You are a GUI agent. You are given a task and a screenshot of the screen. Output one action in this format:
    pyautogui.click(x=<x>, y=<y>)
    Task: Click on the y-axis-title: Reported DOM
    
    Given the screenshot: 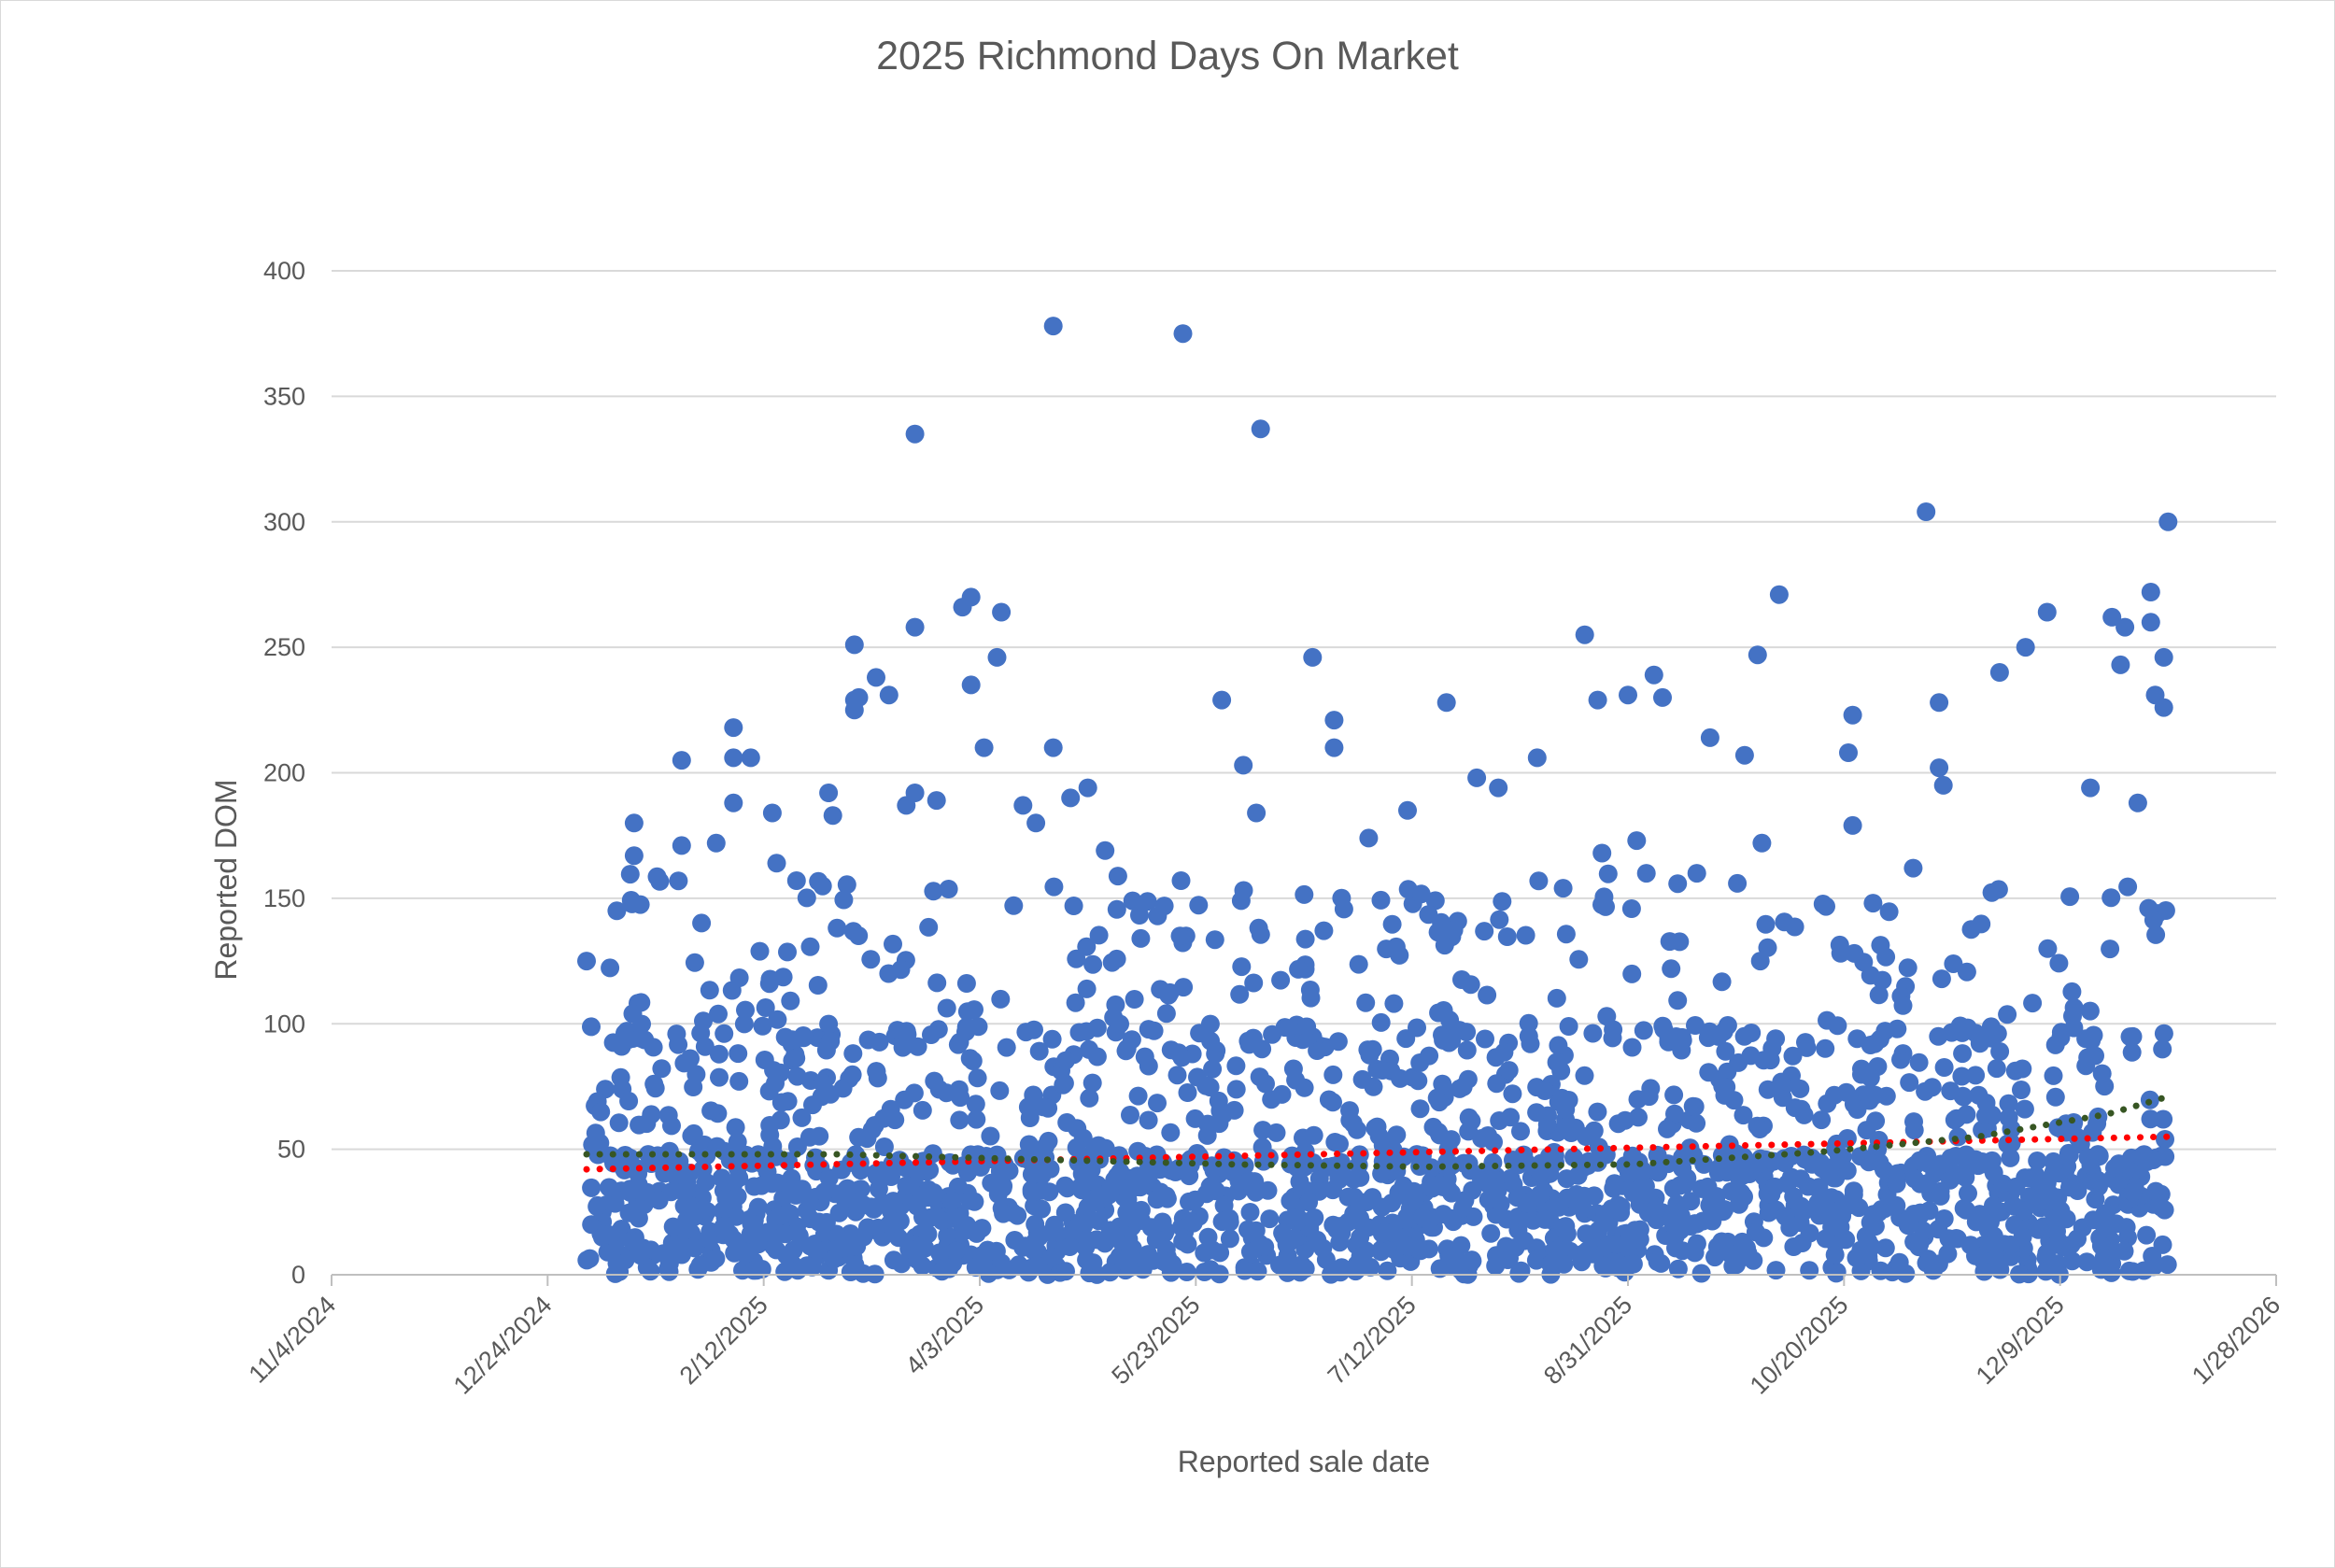 What is the action you would take?
    pyautogui.click(x=226, y=879)
    